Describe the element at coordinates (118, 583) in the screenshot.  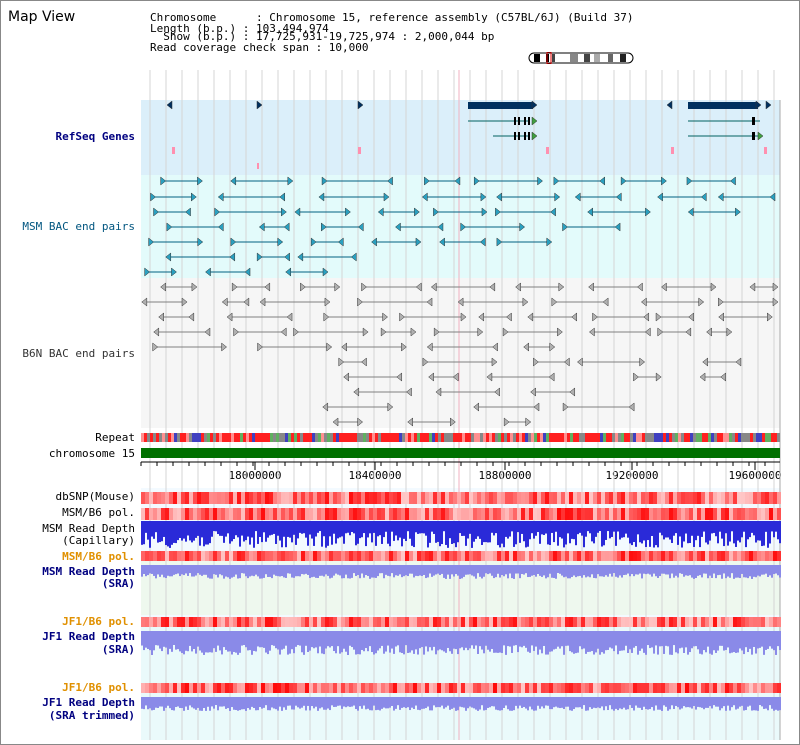
I see `msm-read-depth-sra-sub: (SRA)` at that location.